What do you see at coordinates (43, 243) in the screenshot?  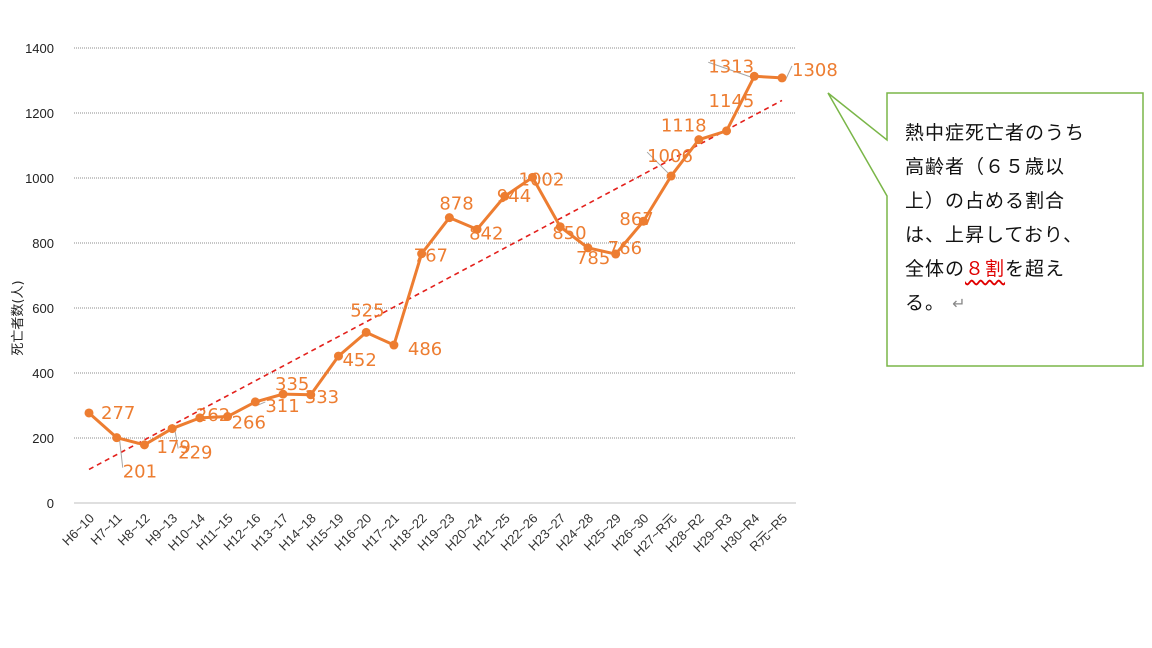 I see `y-tick-label: 800` at bounding box center [43, 243].